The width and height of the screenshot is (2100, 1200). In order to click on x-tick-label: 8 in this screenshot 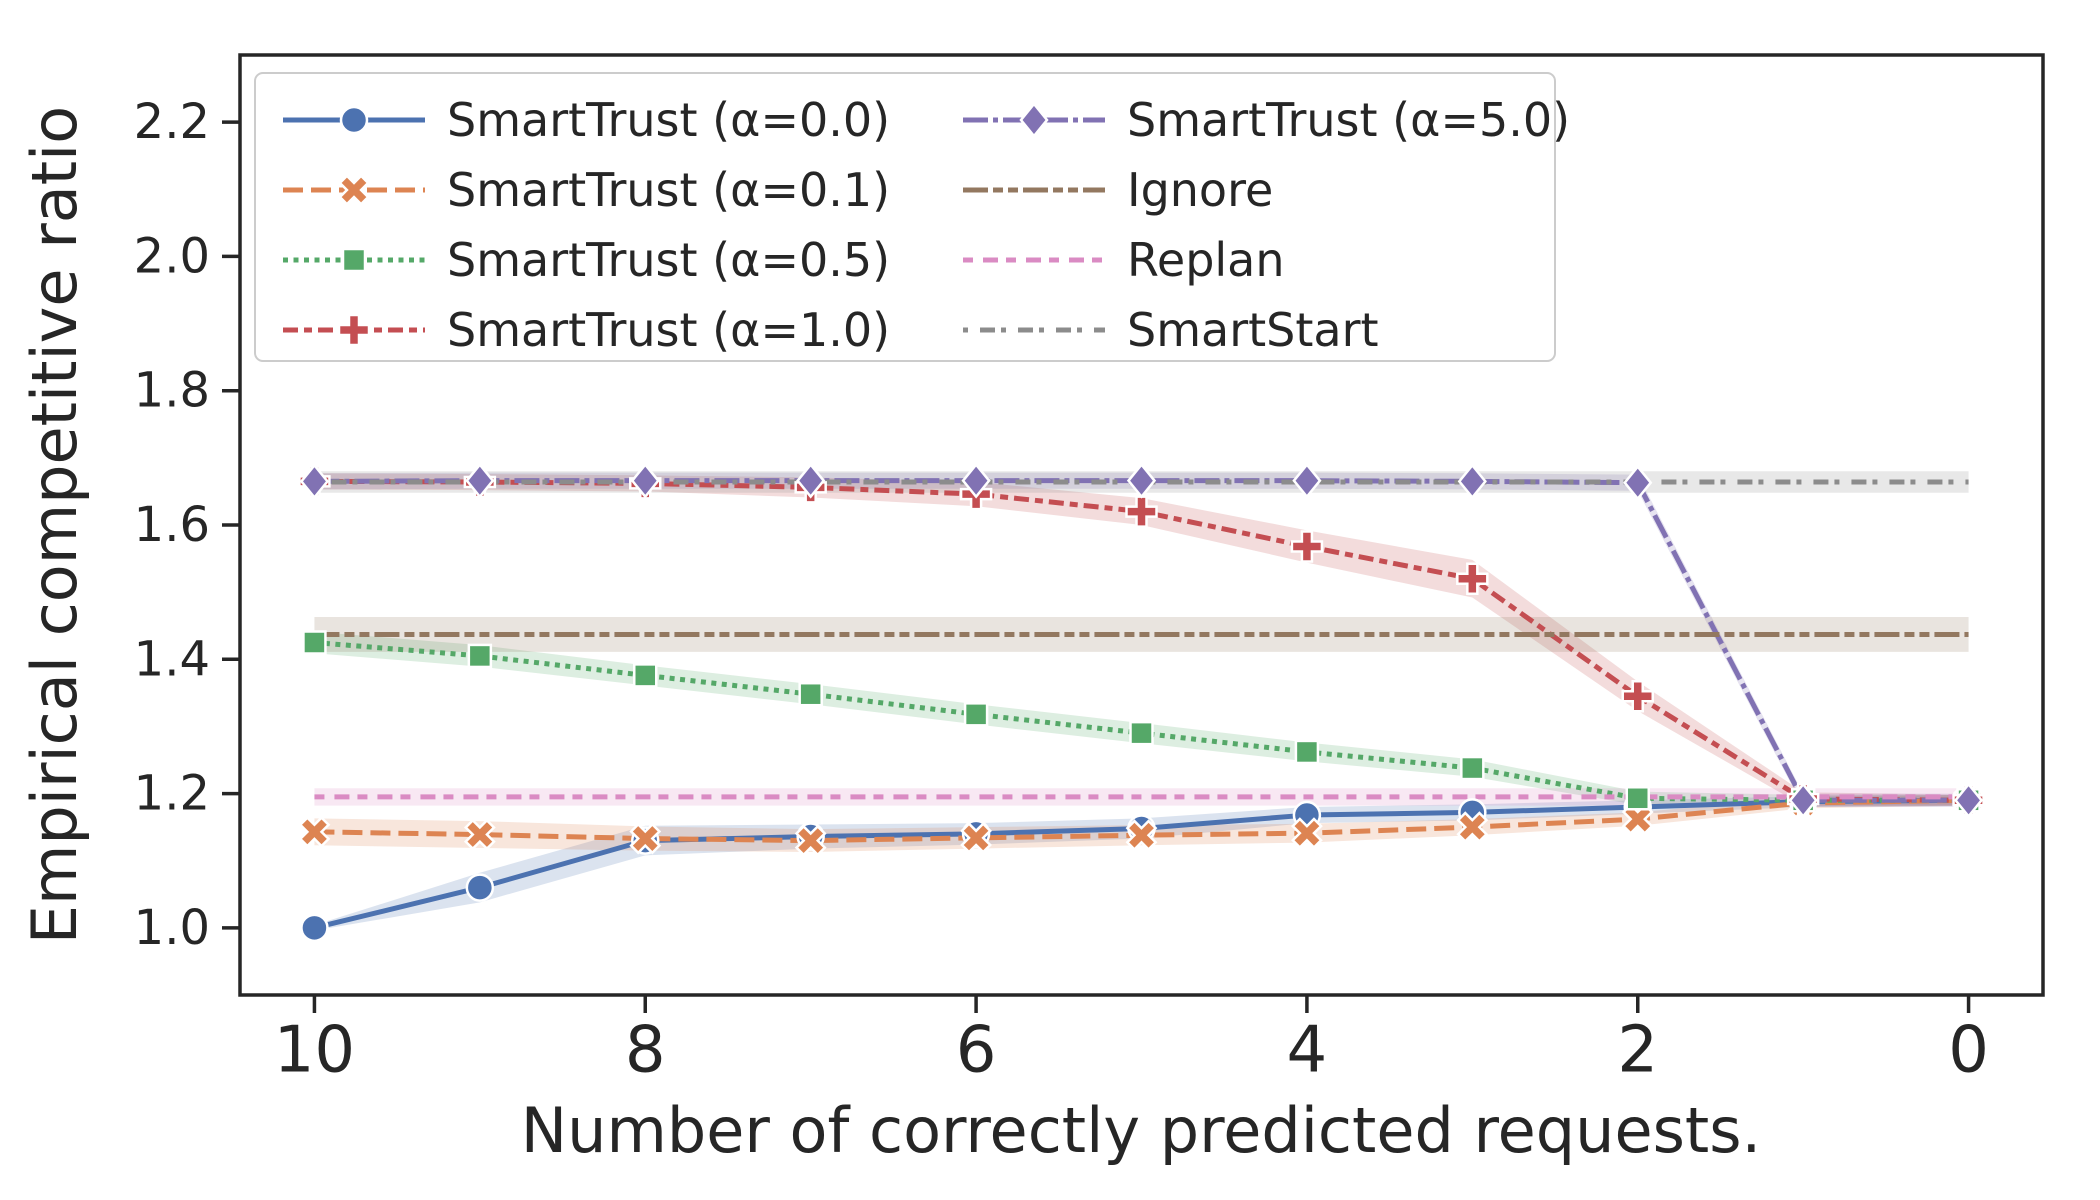, I will do `click(645, 1050)`.